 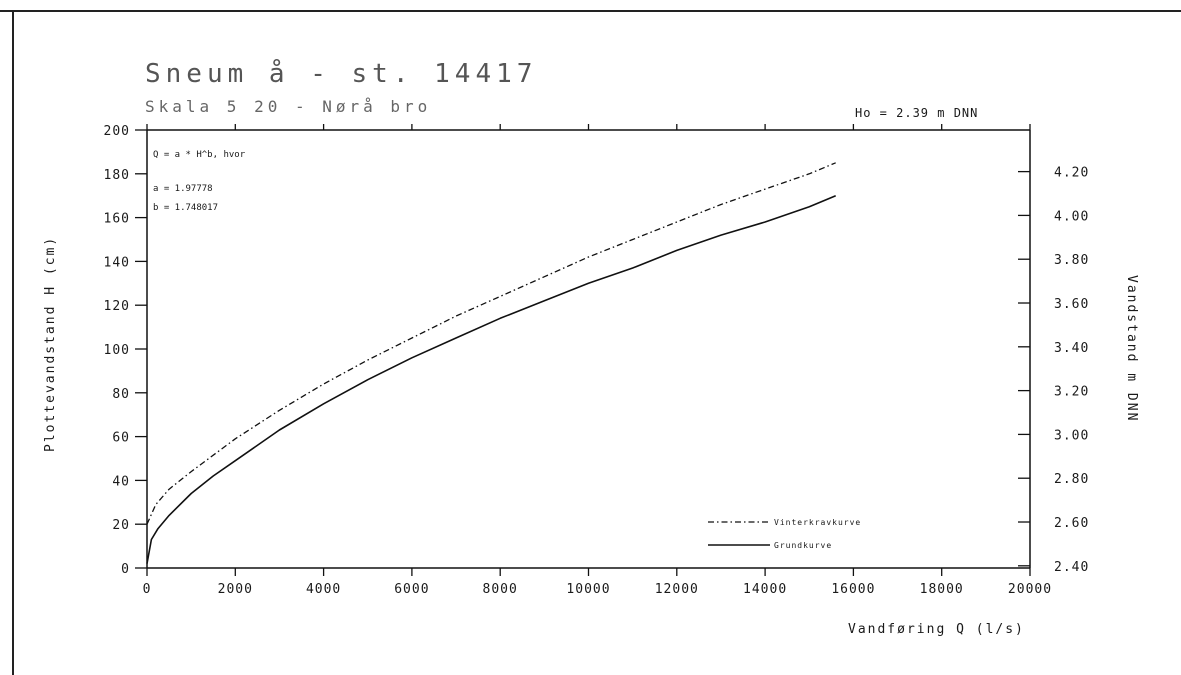 I want to click on y-axis-label: Plottevandstand H (cm), so click(x=50, y=344).